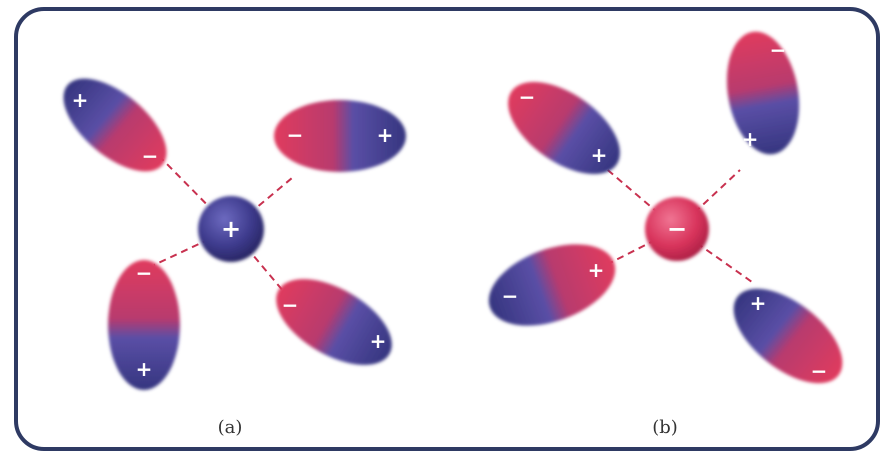  I want to click on ion-sign: +, so click(231, 229).